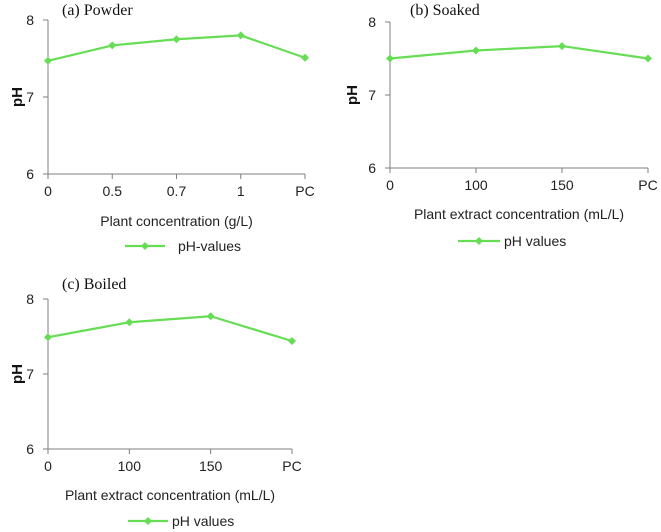 The image size is (661, 532). What do you see at coordinates (113, 191) in the screenshot?
I see `x-tick-label: 0.5` at bounding box center [113, 191].